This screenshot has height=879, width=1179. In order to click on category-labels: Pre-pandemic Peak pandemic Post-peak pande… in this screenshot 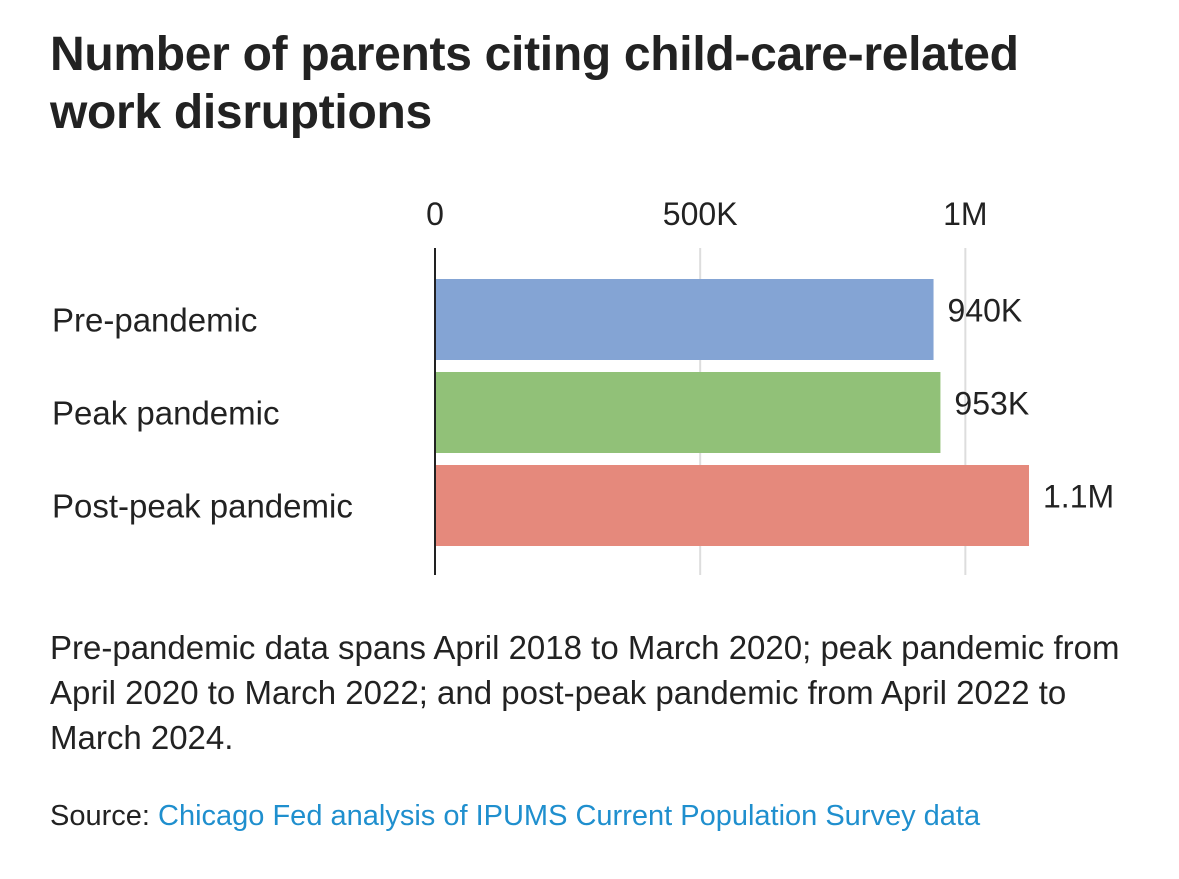, I will do `click(202, 413)`.